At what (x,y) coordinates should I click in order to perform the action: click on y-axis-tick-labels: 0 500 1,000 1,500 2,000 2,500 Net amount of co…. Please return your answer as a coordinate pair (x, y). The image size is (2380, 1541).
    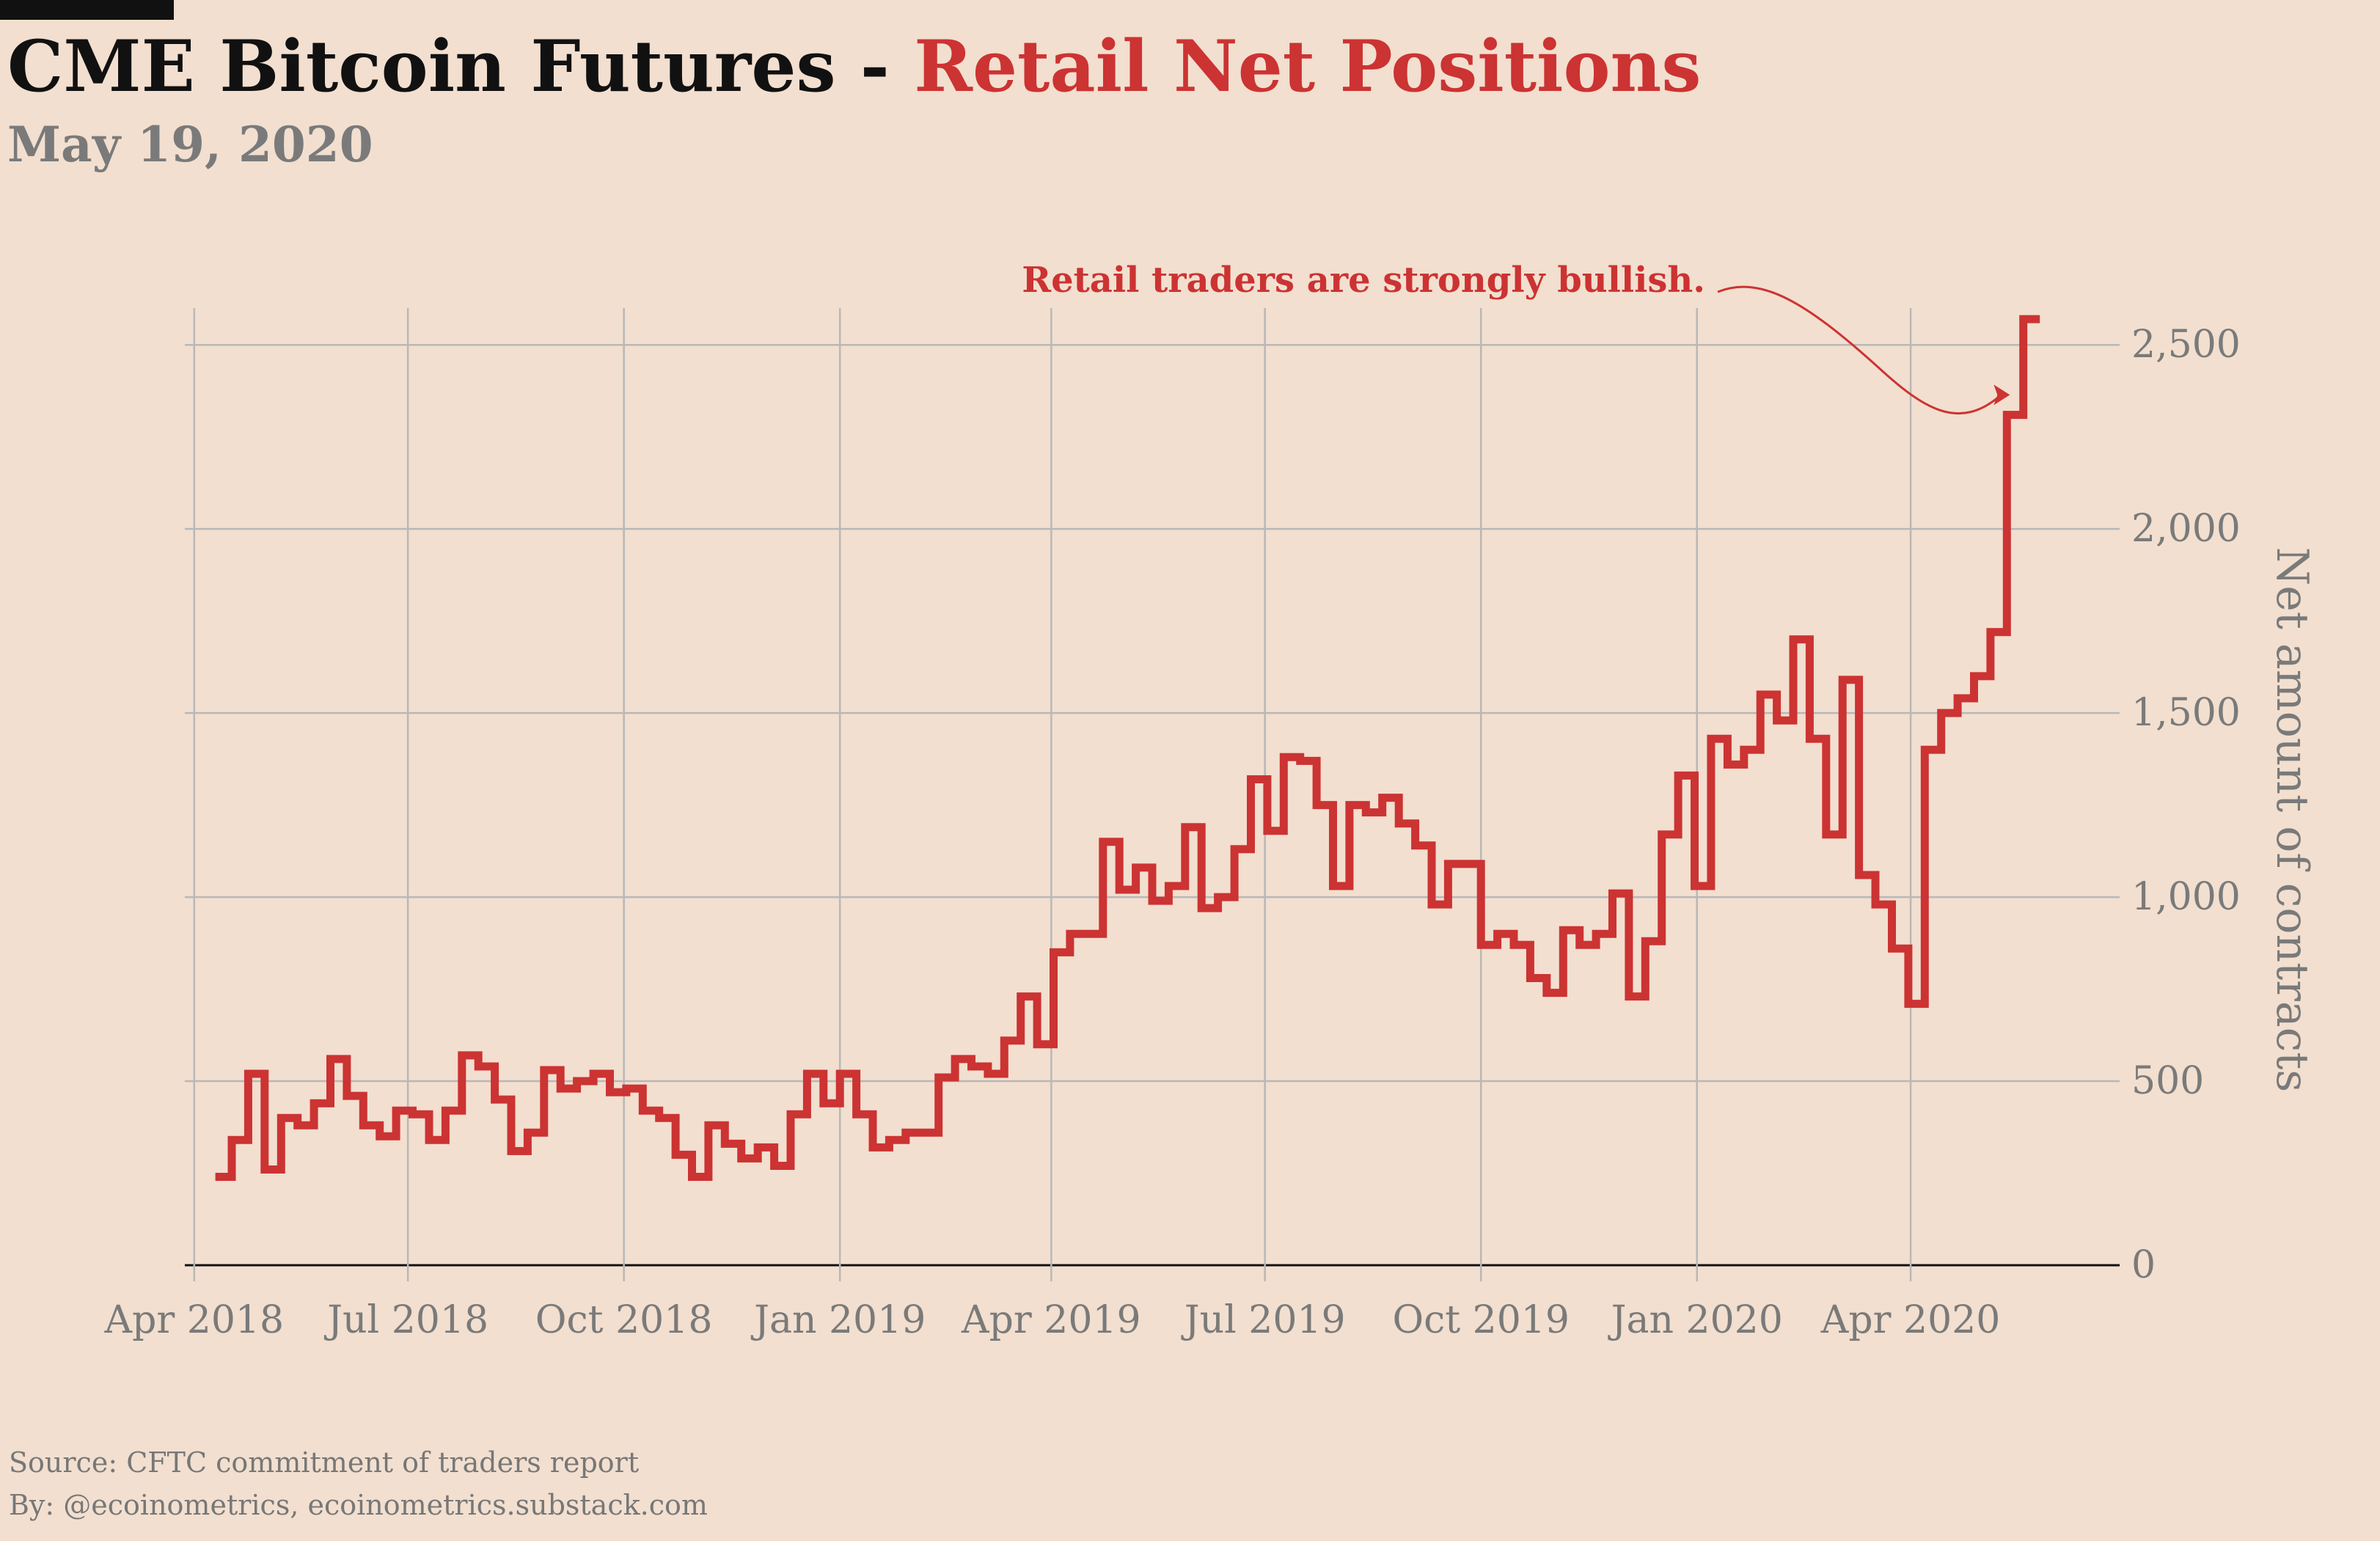
    Looking at the image, I should click on (2225, 805).